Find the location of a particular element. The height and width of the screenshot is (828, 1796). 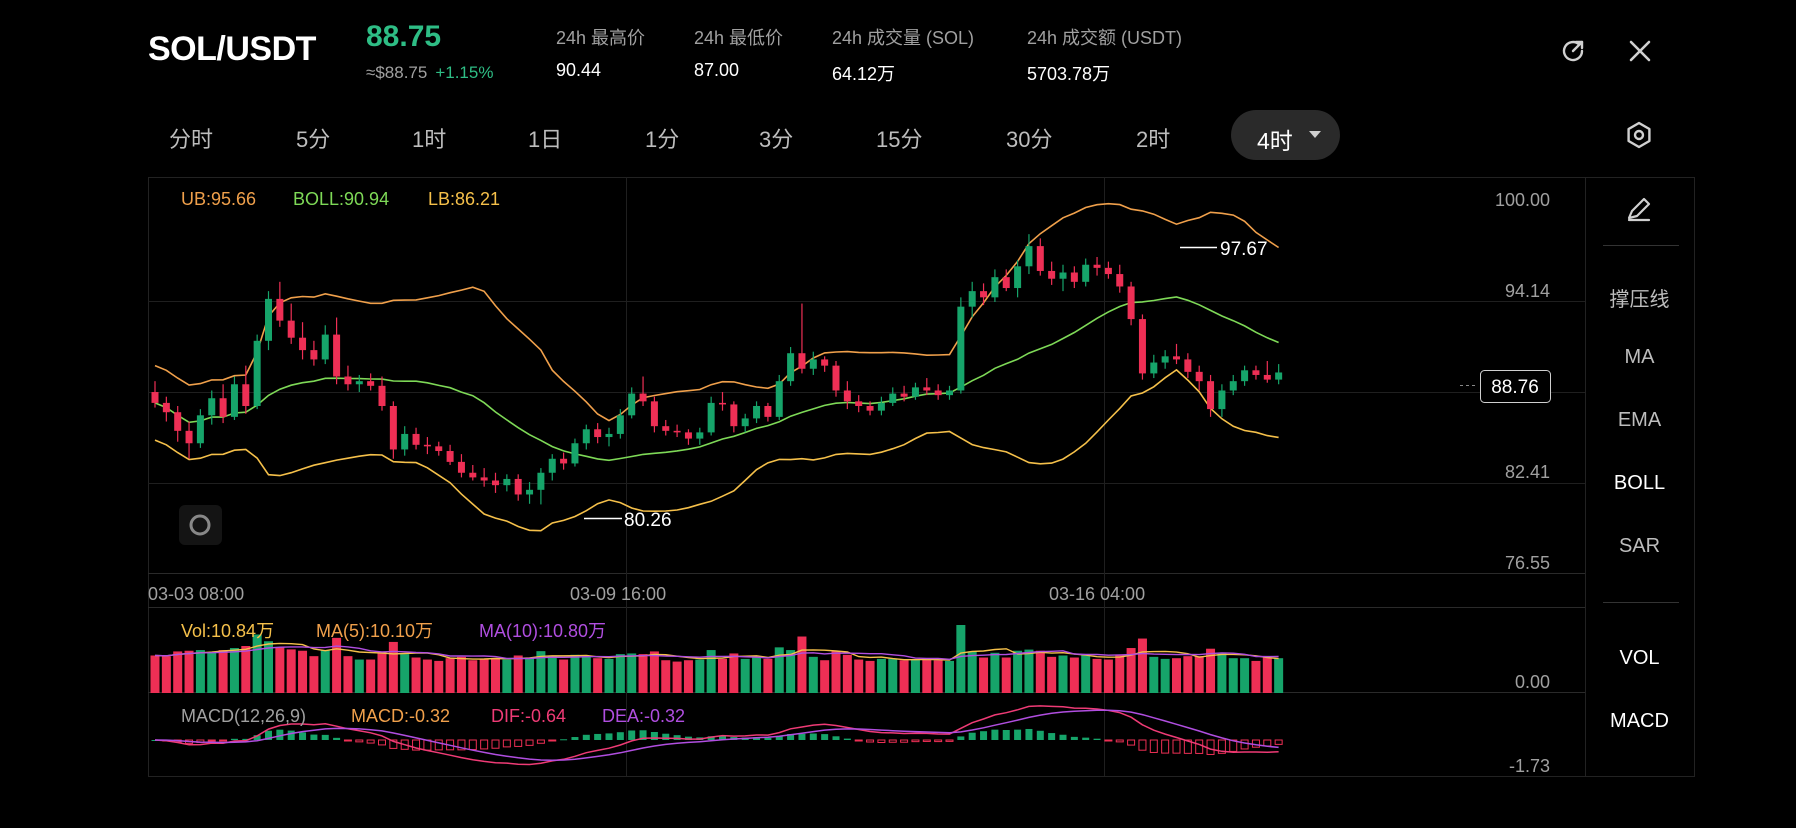

tab-2h: 2时 is located at coordinates (1153, 139).